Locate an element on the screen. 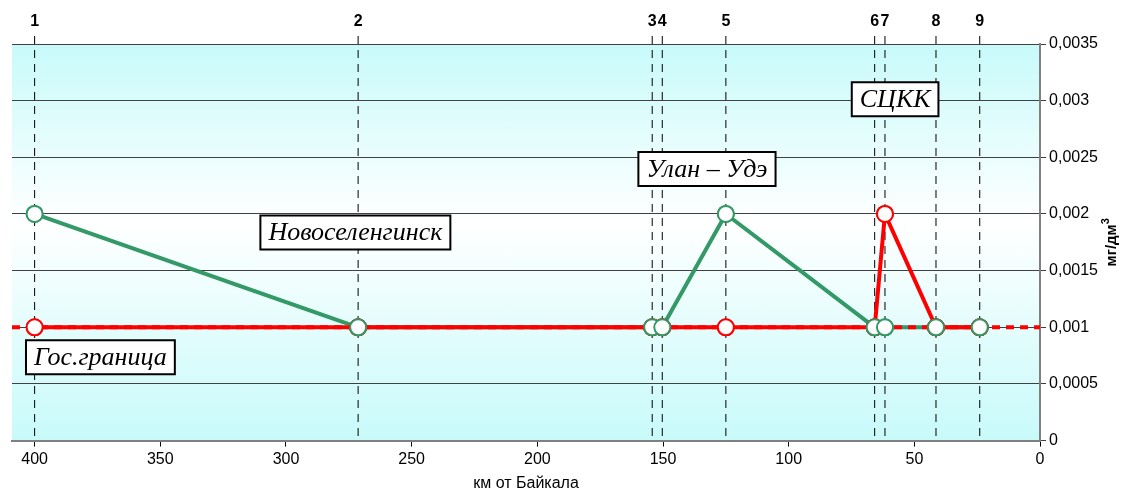 Image resolution: width=1131 pixels, height=495 pixels. x-tick-label: 400 is located at coordinates (35, 458).